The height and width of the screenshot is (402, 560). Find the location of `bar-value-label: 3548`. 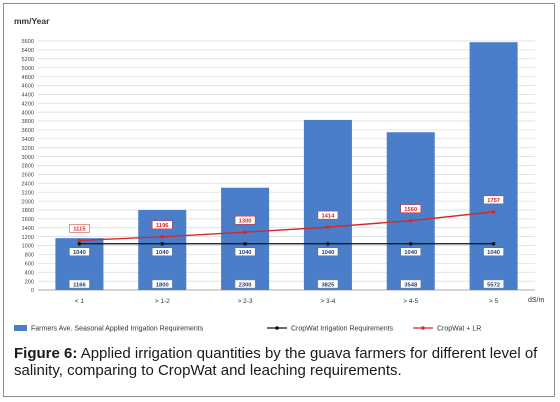

bar-value-label: 3548 is located at coordinates (411, 285).